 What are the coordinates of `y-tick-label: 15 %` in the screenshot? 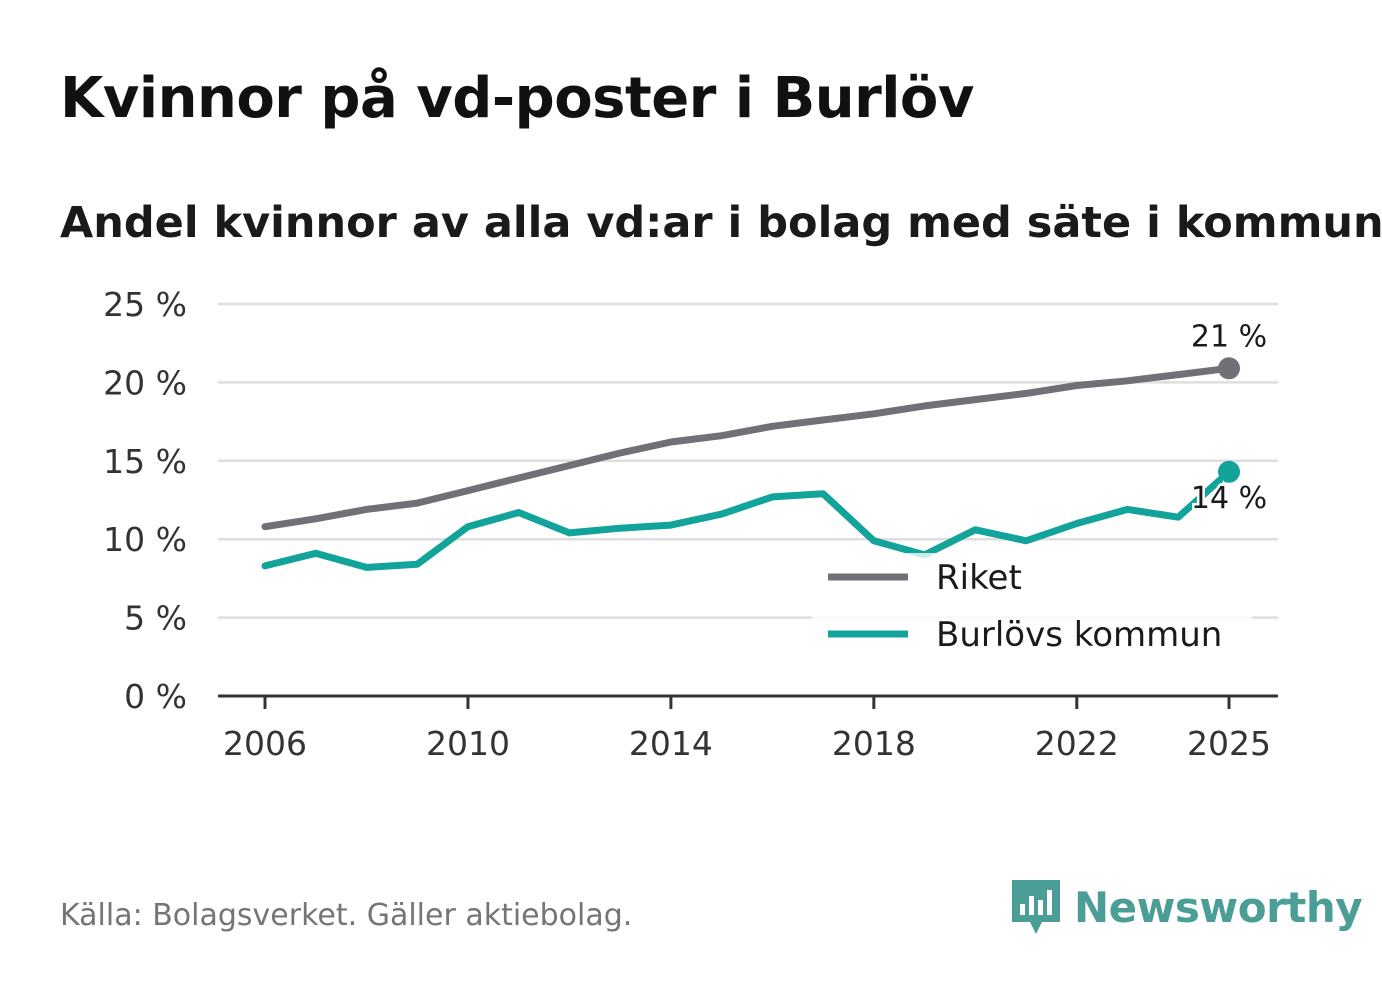 It's located at (145, 461).